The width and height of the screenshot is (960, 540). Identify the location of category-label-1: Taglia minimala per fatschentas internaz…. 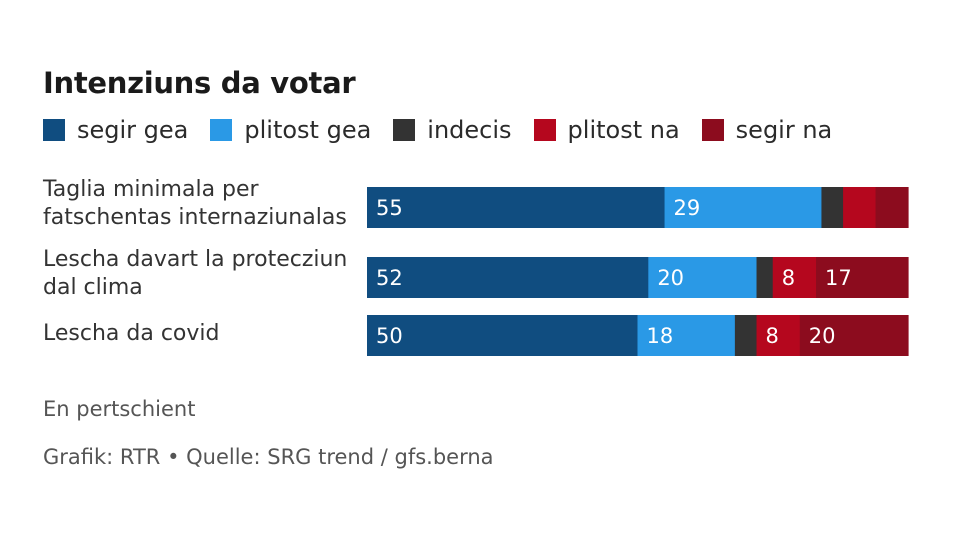
(200, 204).